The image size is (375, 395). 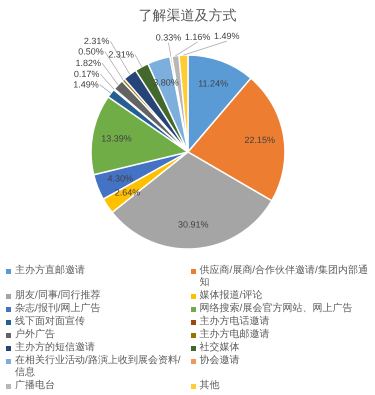 I want to click on data-label: 0.17%, so click(x=87, y=74).